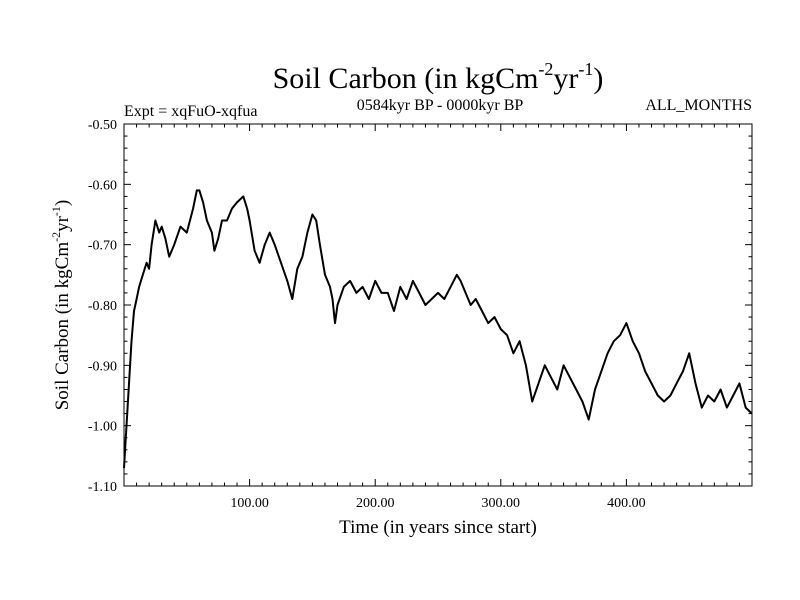 The image size is (800, 600). What do you see at coordinates (61, 305) in the screenshot?
I see `y-axis-label: Soil Carbon (in kgCm-2yr-1)` at bounding box center [61, 305].